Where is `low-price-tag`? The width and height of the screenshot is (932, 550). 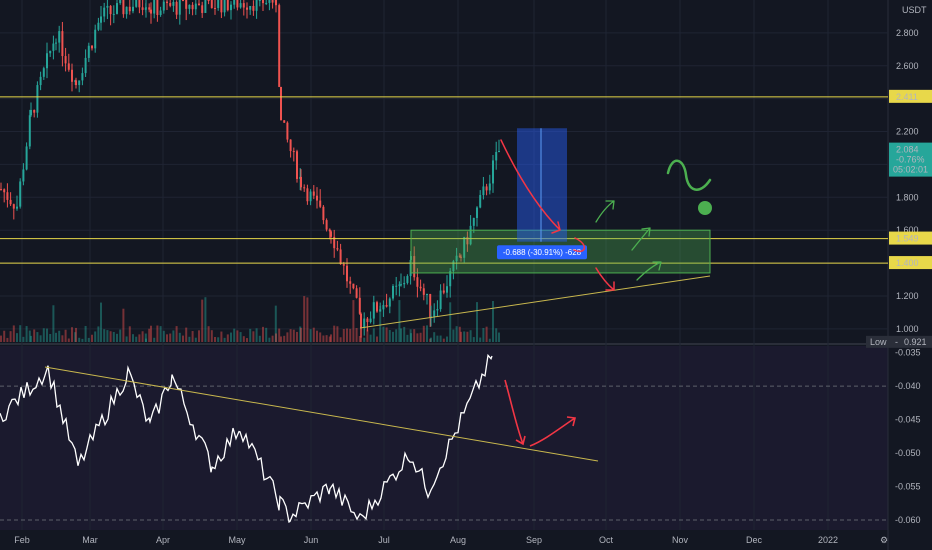 low-price-tag is located at coordinates (899, 341).